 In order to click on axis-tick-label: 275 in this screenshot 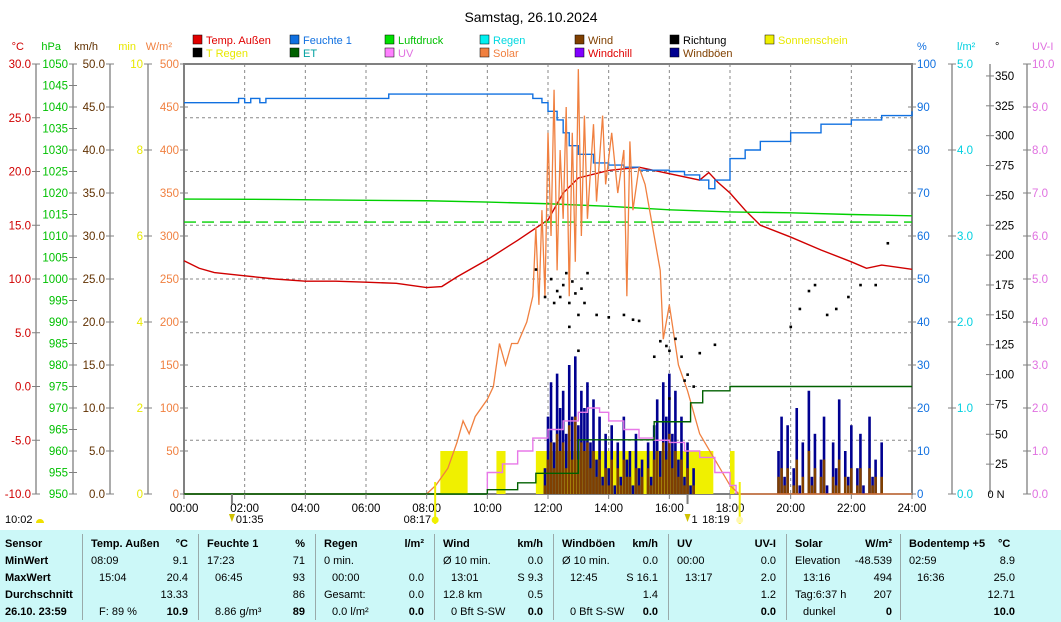, I will do `click(1004, 167)`.